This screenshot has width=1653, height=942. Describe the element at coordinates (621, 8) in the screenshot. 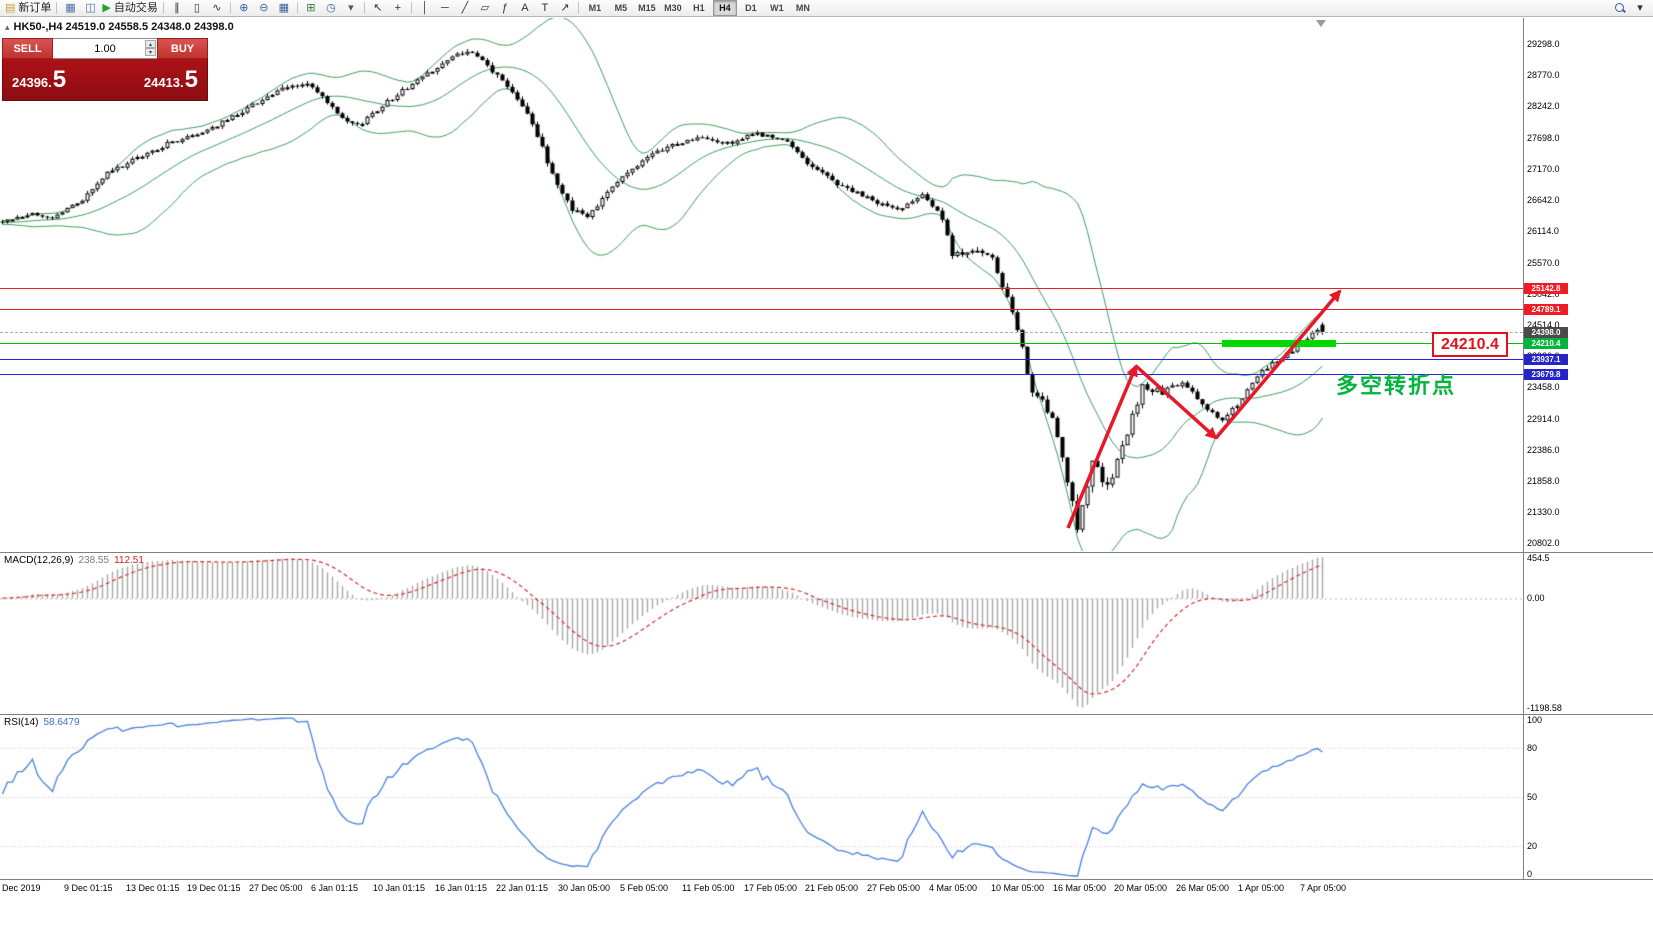

I see `timeframe-button-m5: M5` at that location.